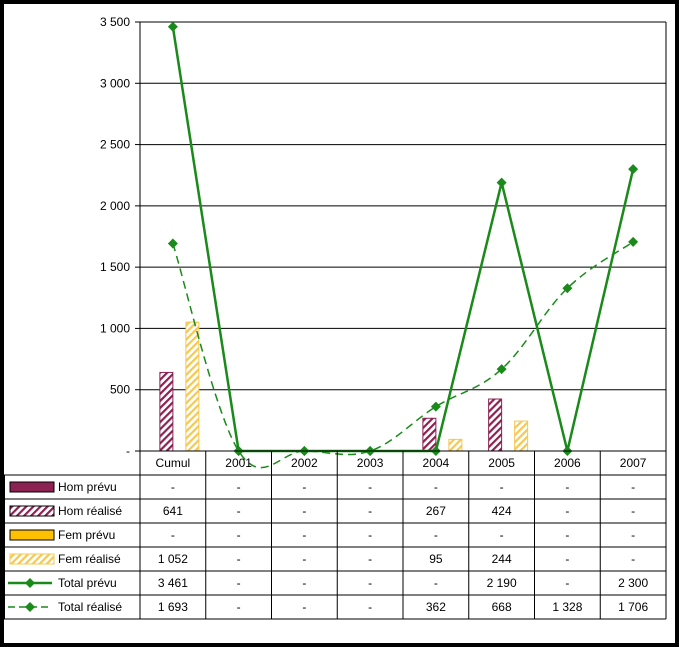 This screenshot has width=679, height=647. What do you see at coordinates (239, 607) in the screenshot?
I see `data-label-total-realise-2001: -` at bounding box center [239, 607].